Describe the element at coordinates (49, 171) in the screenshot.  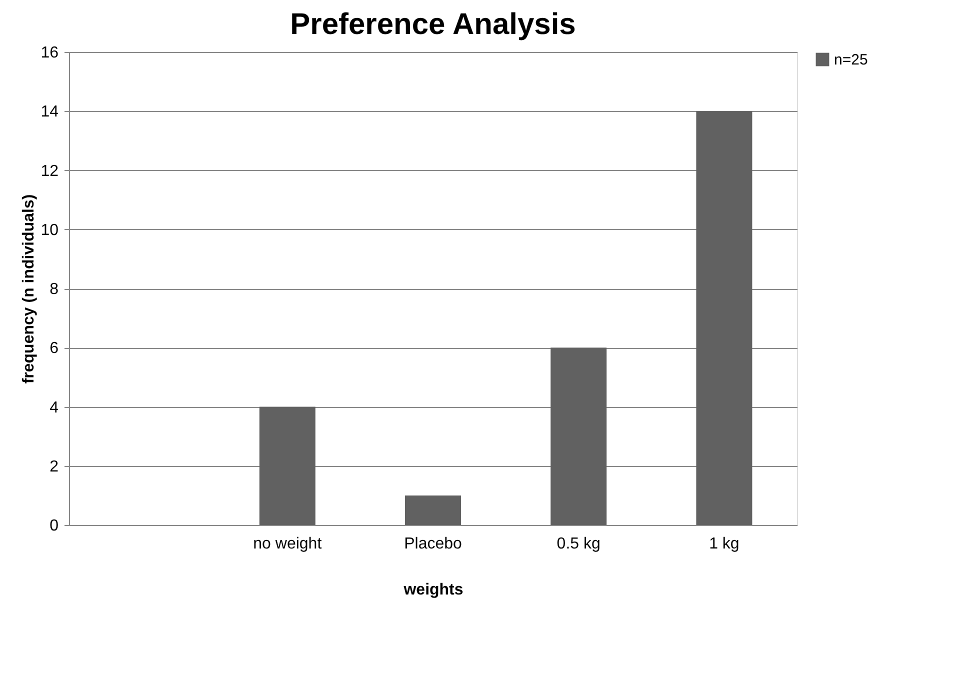
I see `y-tick-label: 12` at that location.